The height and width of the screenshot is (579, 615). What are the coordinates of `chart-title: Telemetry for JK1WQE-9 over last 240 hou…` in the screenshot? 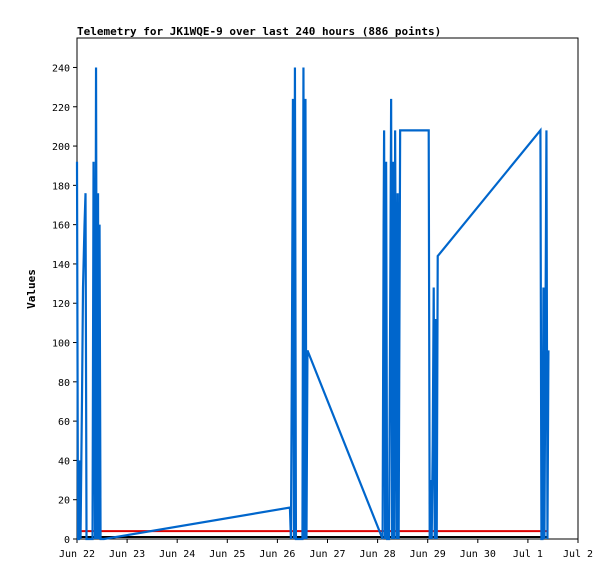 It's located at (259, 31).